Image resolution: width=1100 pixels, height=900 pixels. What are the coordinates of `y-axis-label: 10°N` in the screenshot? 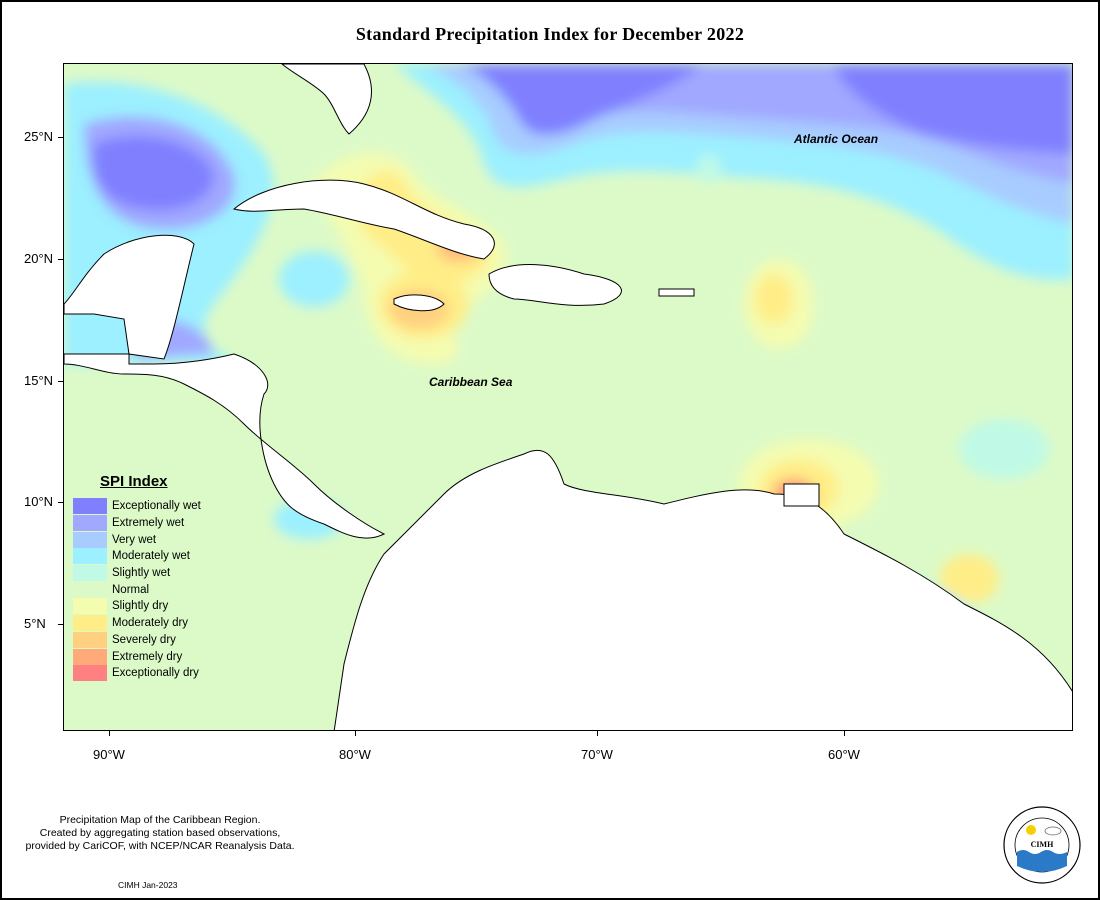 It's located at (39, 501).